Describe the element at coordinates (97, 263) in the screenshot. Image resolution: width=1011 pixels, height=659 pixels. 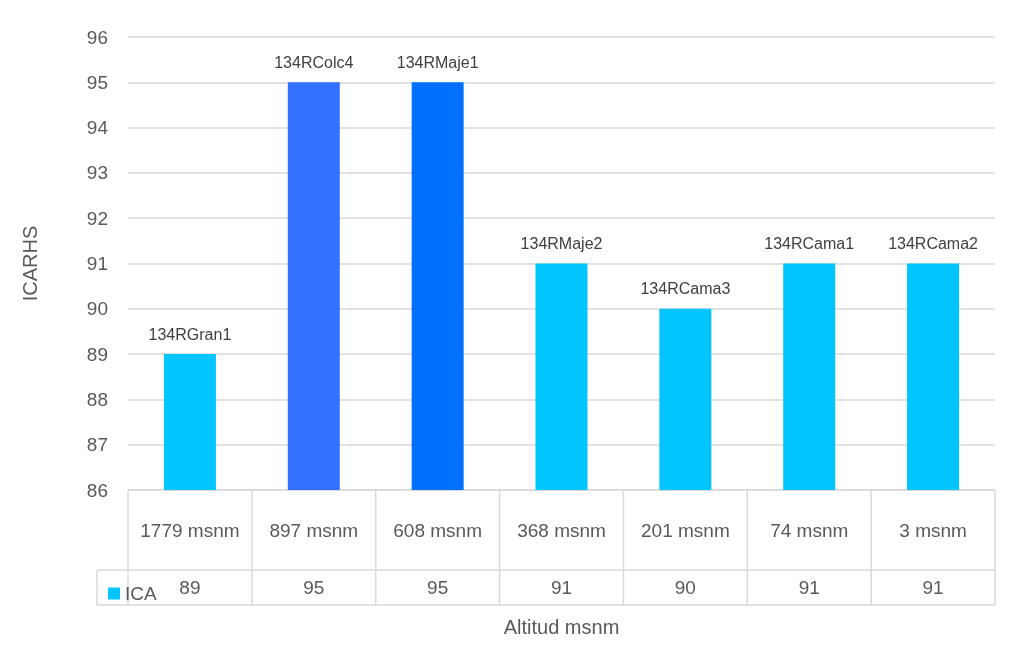
I see `y-tick-label: 91` at that location.